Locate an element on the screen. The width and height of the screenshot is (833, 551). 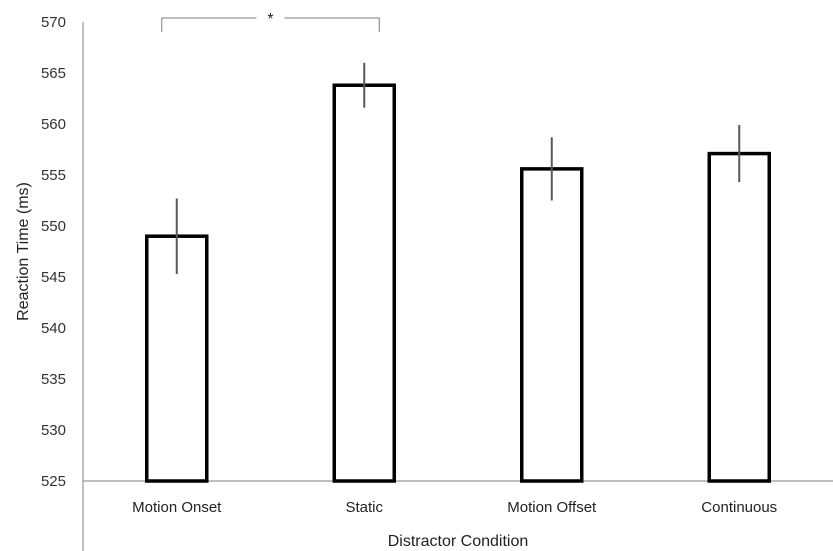
y-tick-label: 525 is located at coordinates (53, 481).